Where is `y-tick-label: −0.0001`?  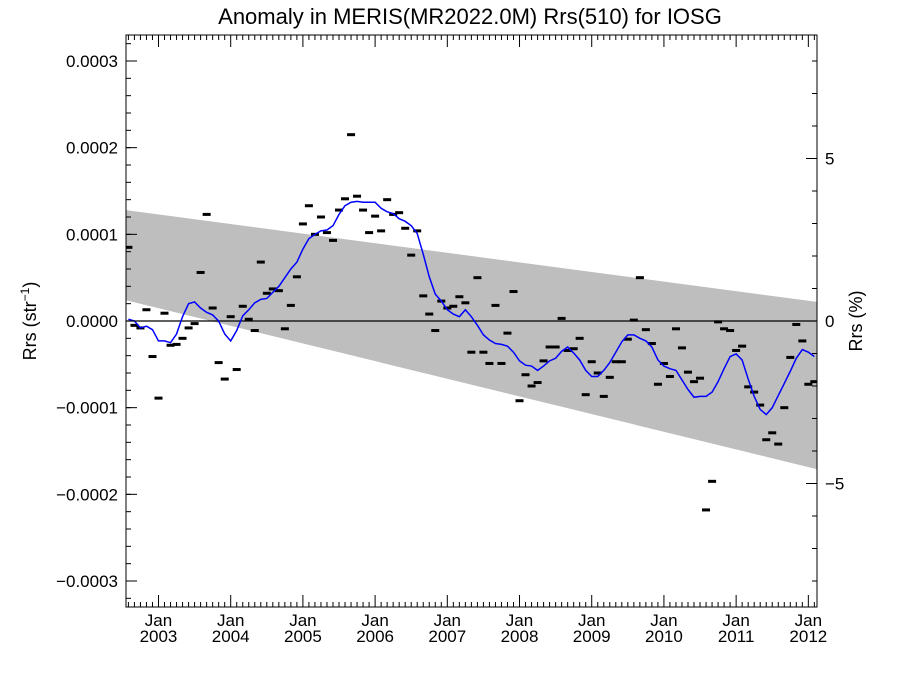
y-tick-label: −0.0001 is located at coordinates (87, 408).